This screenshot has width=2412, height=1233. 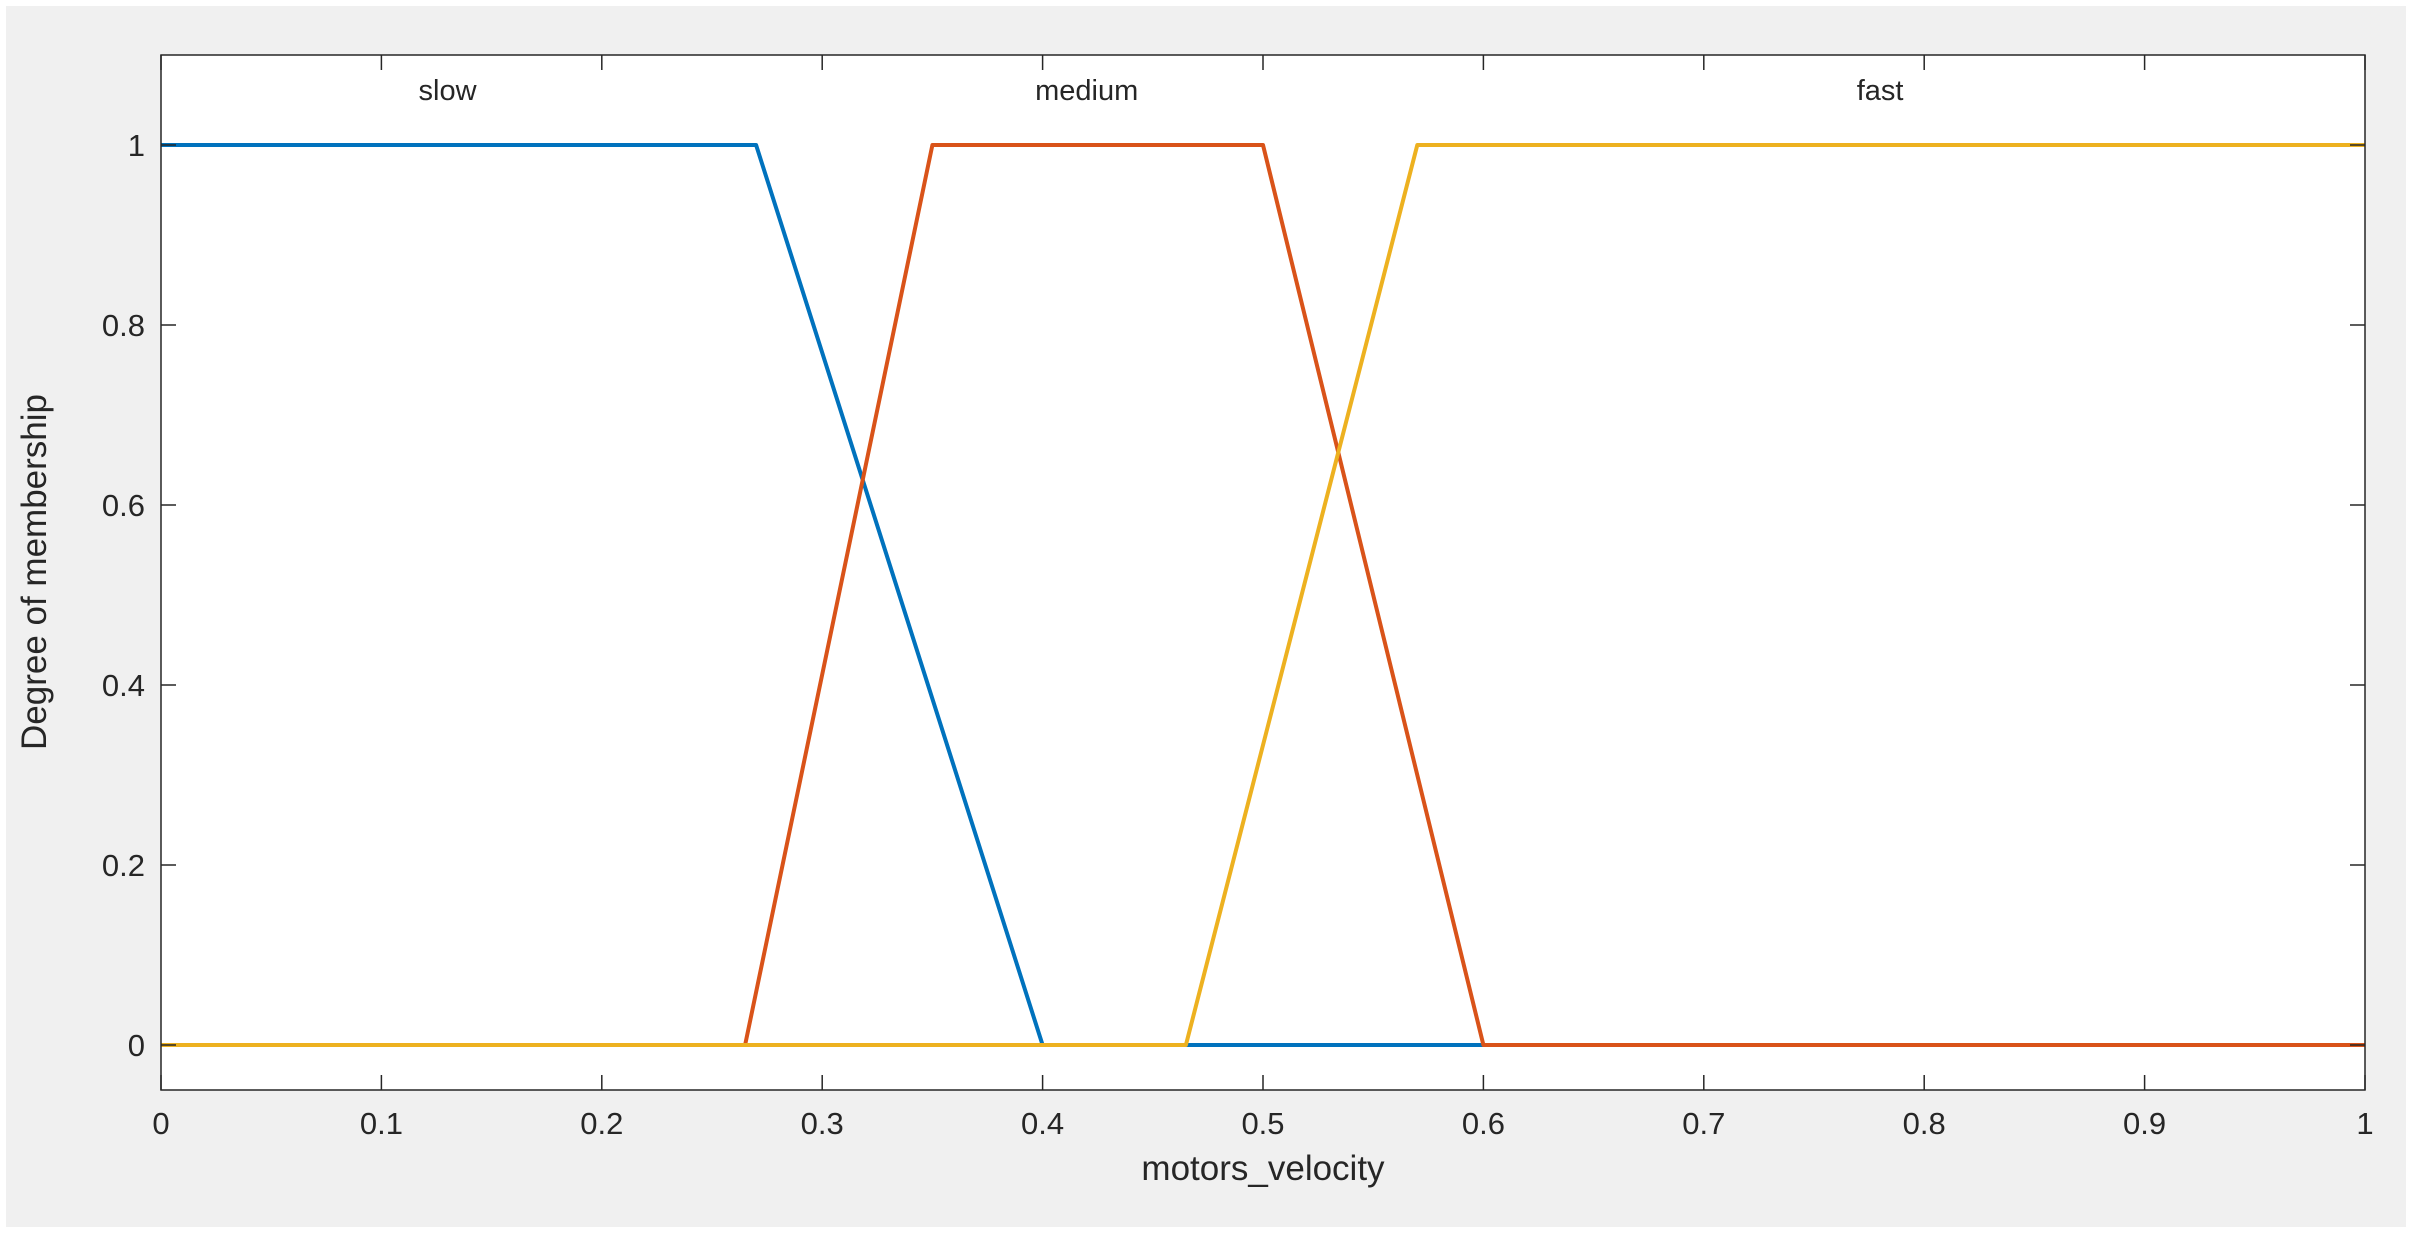 I want to click on x-tick-label: 0.2, so click(x=601, y=1123).